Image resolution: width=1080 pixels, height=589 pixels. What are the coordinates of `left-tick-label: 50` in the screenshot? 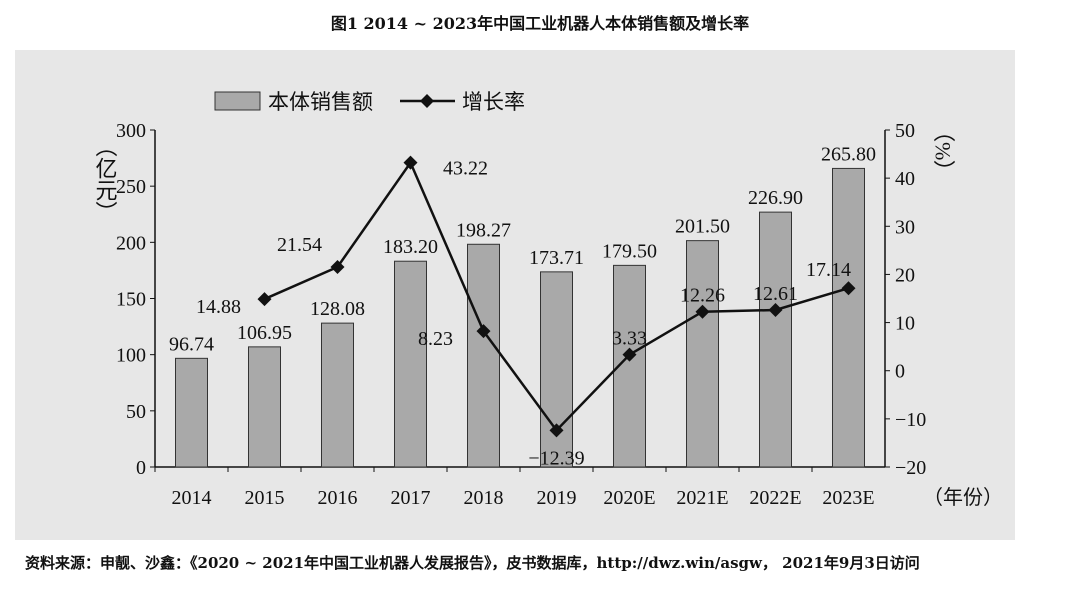 It's located at (136, 412).